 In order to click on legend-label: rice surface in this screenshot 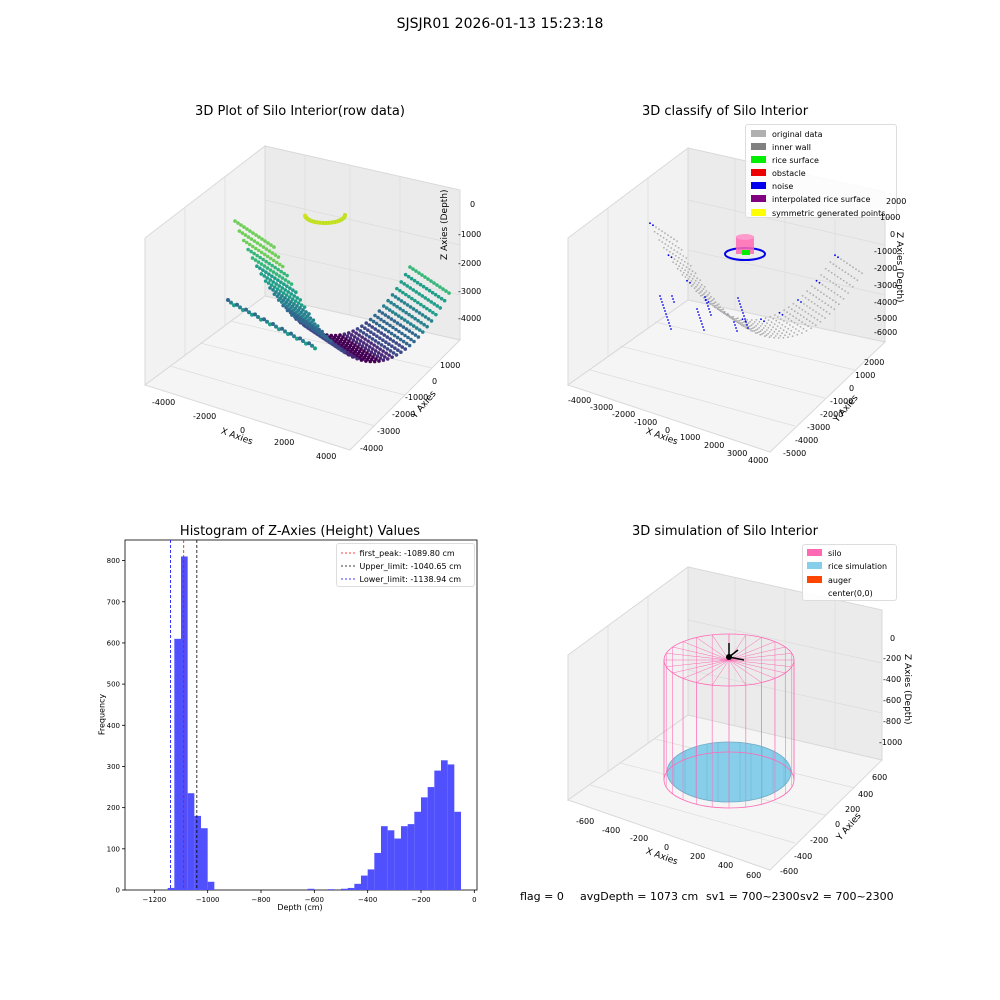, I will do `click(795, 161)`.